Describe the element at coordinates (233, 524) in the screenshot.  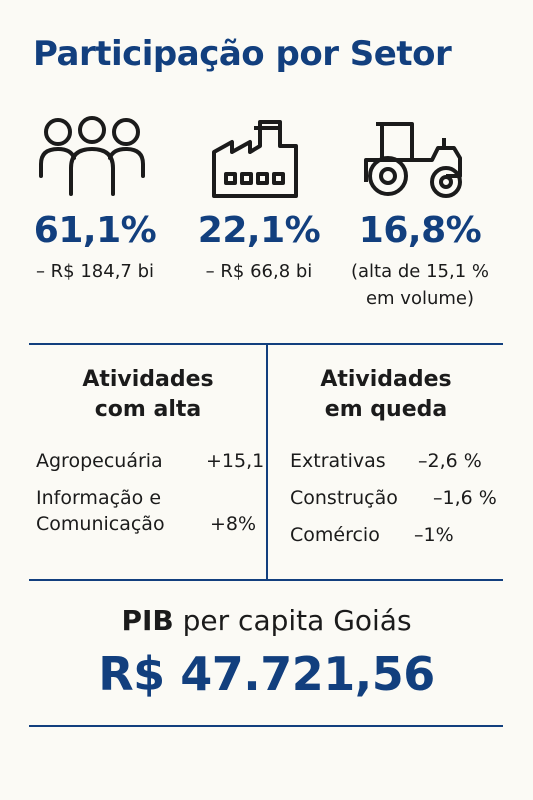
I see `rising-item-value: +8%` at that location.